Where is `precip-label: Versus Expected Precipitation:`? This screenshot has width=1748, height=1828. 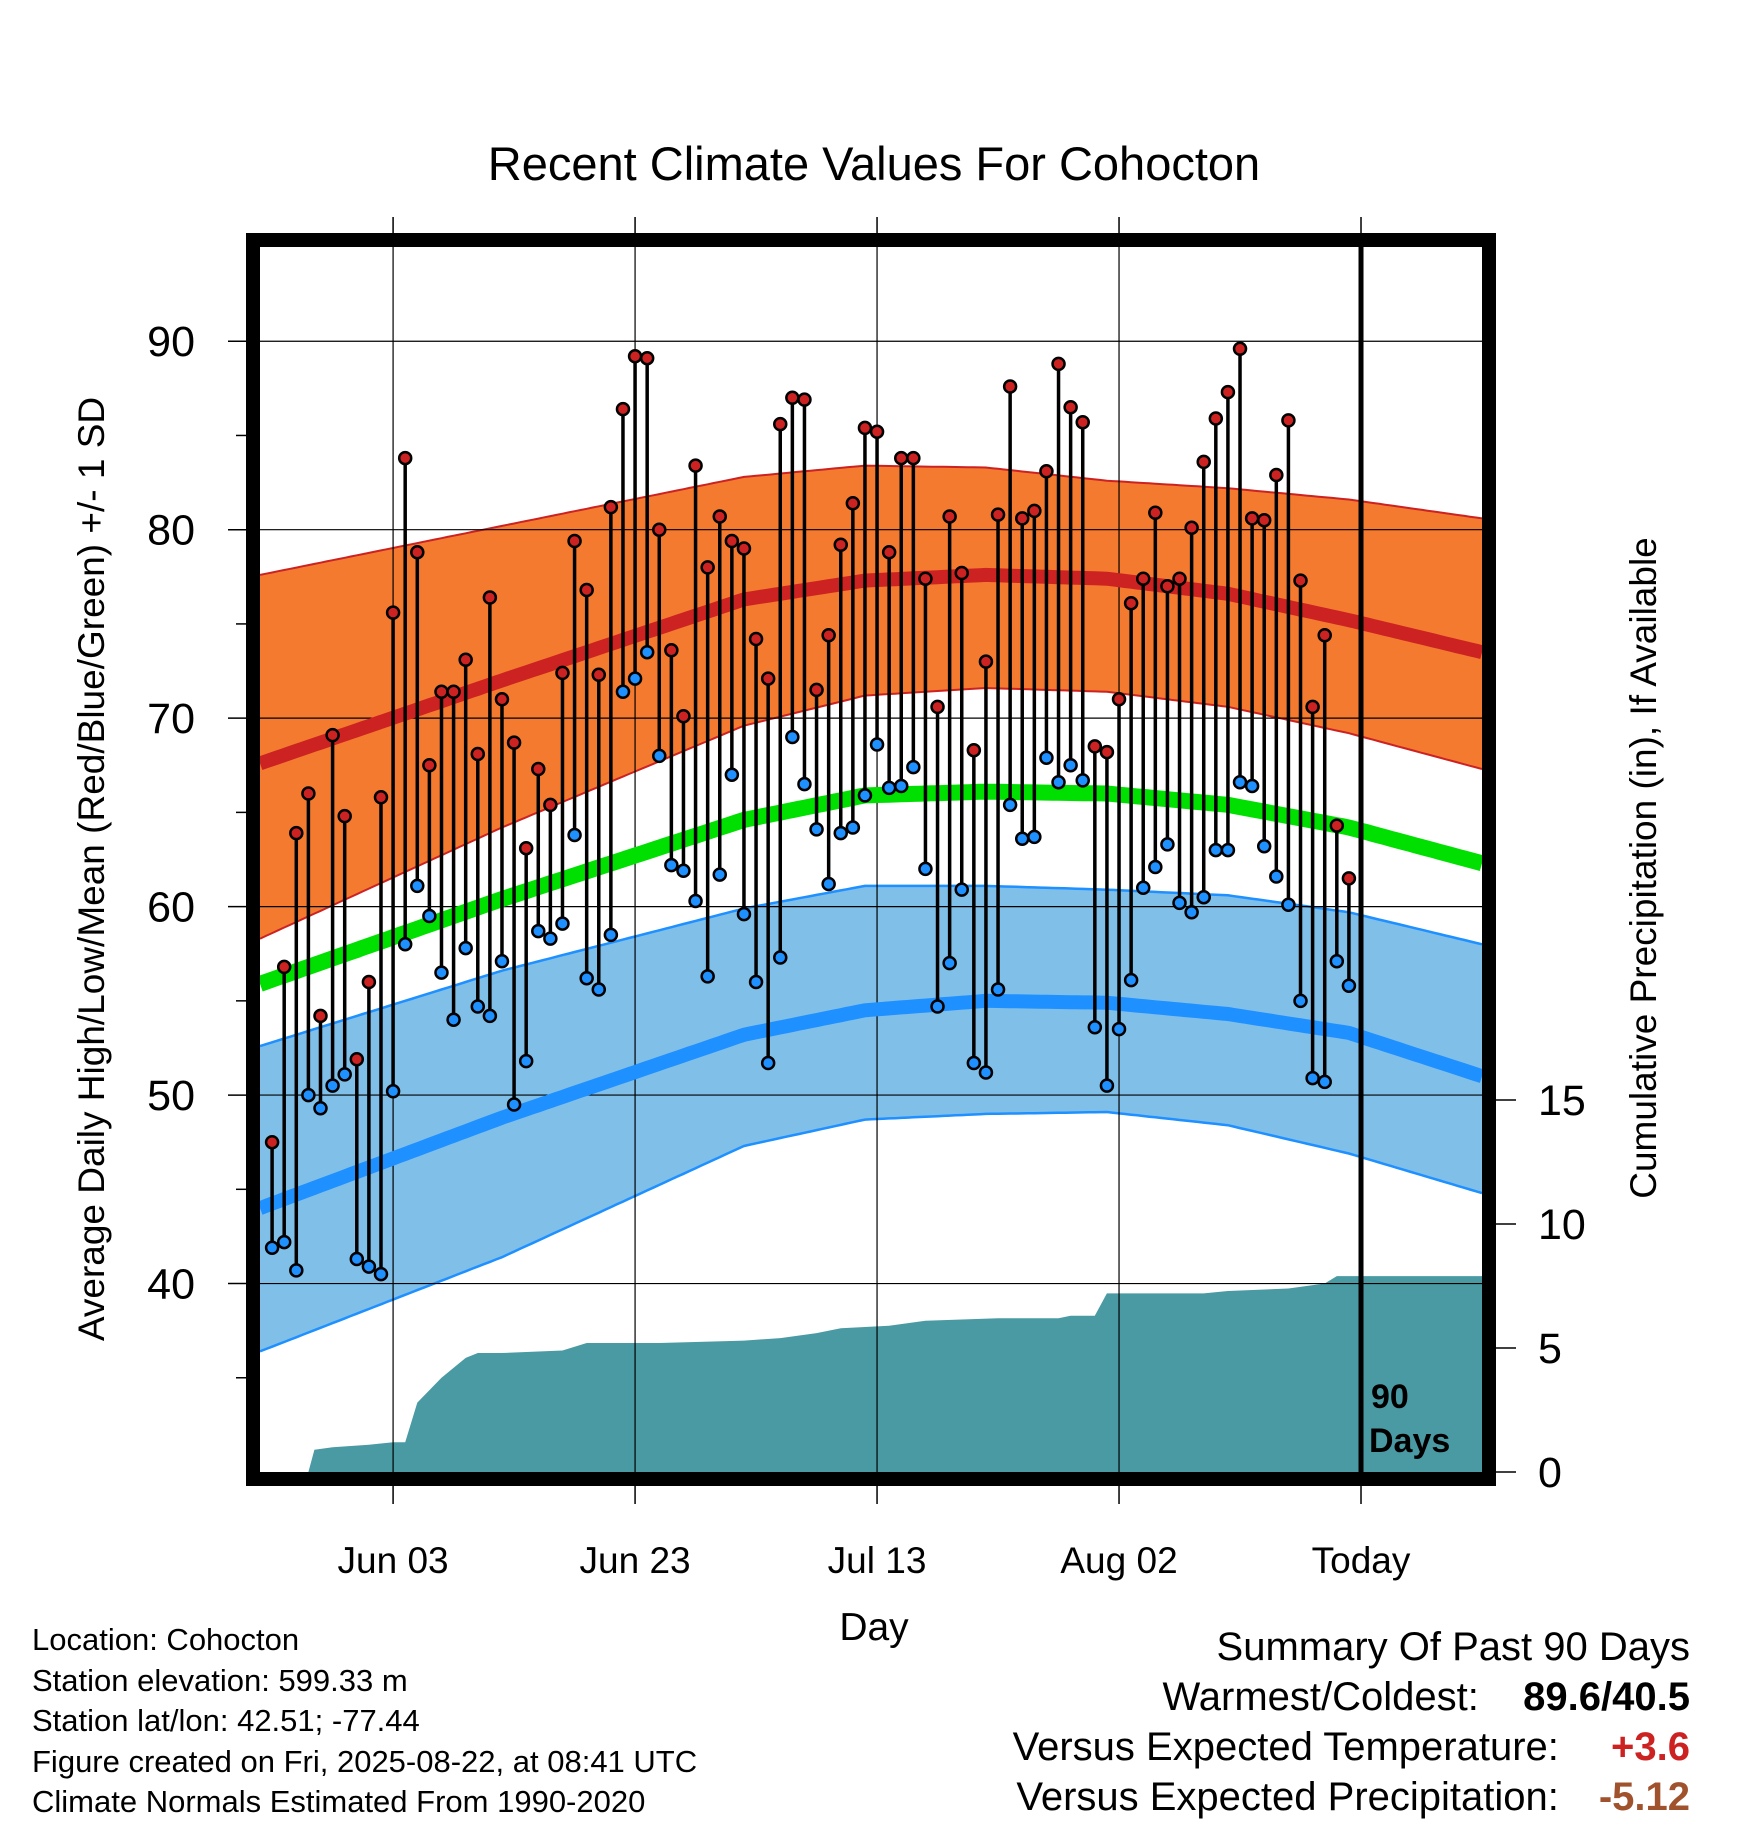 precip-label: Versus Expected Precipitation: is located at coordinates (1287, 1797).